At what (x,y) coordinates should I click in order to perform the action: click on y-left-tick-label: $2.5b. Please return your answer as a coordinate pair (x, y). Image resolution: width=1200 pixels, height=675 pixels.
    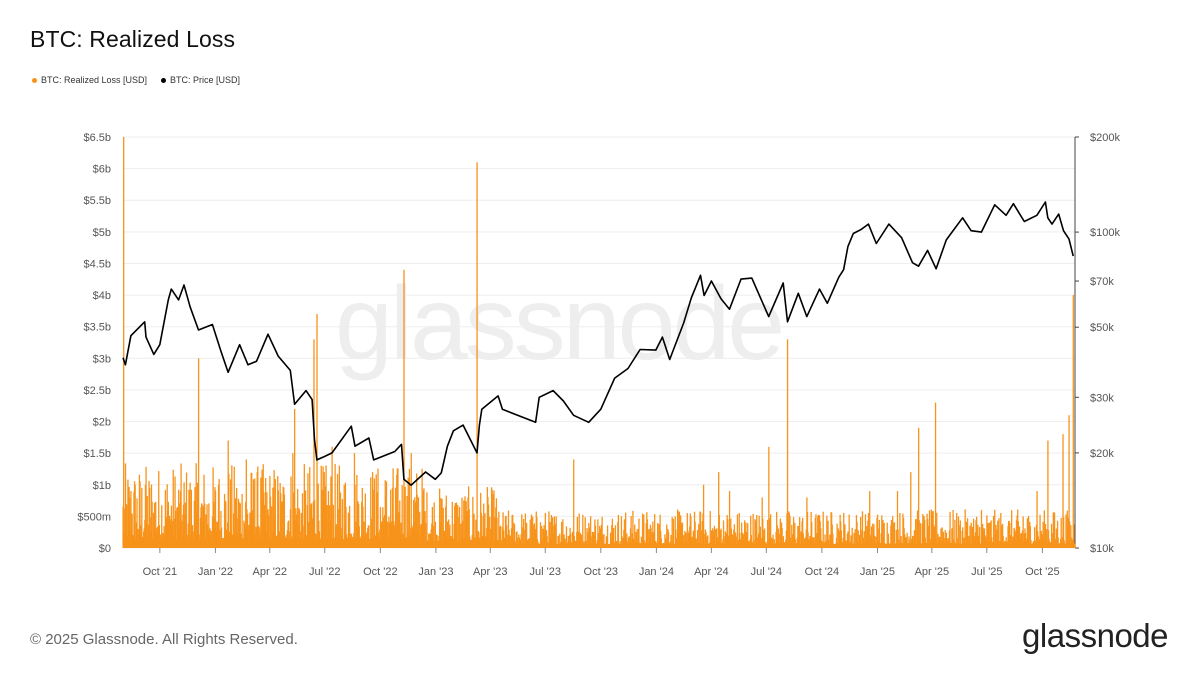
    Looking at the image, I should click on (97, 391).